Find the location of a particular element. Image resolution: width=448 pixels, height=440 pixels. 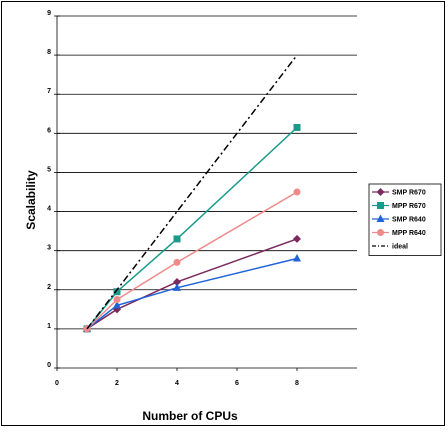

y-tick-label-9: 9 is located at coordinates (49, 13).